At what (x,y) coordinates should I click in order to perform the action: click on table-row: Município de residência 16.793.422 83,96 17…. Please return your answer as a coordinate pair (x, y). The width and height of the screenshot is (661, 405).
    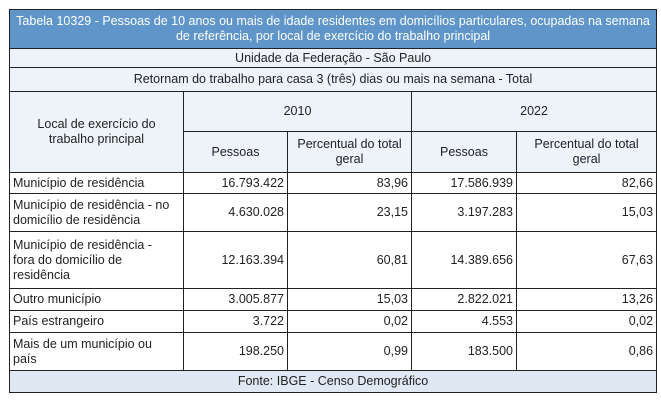
    Looking at the image, I should click on (333, 183).